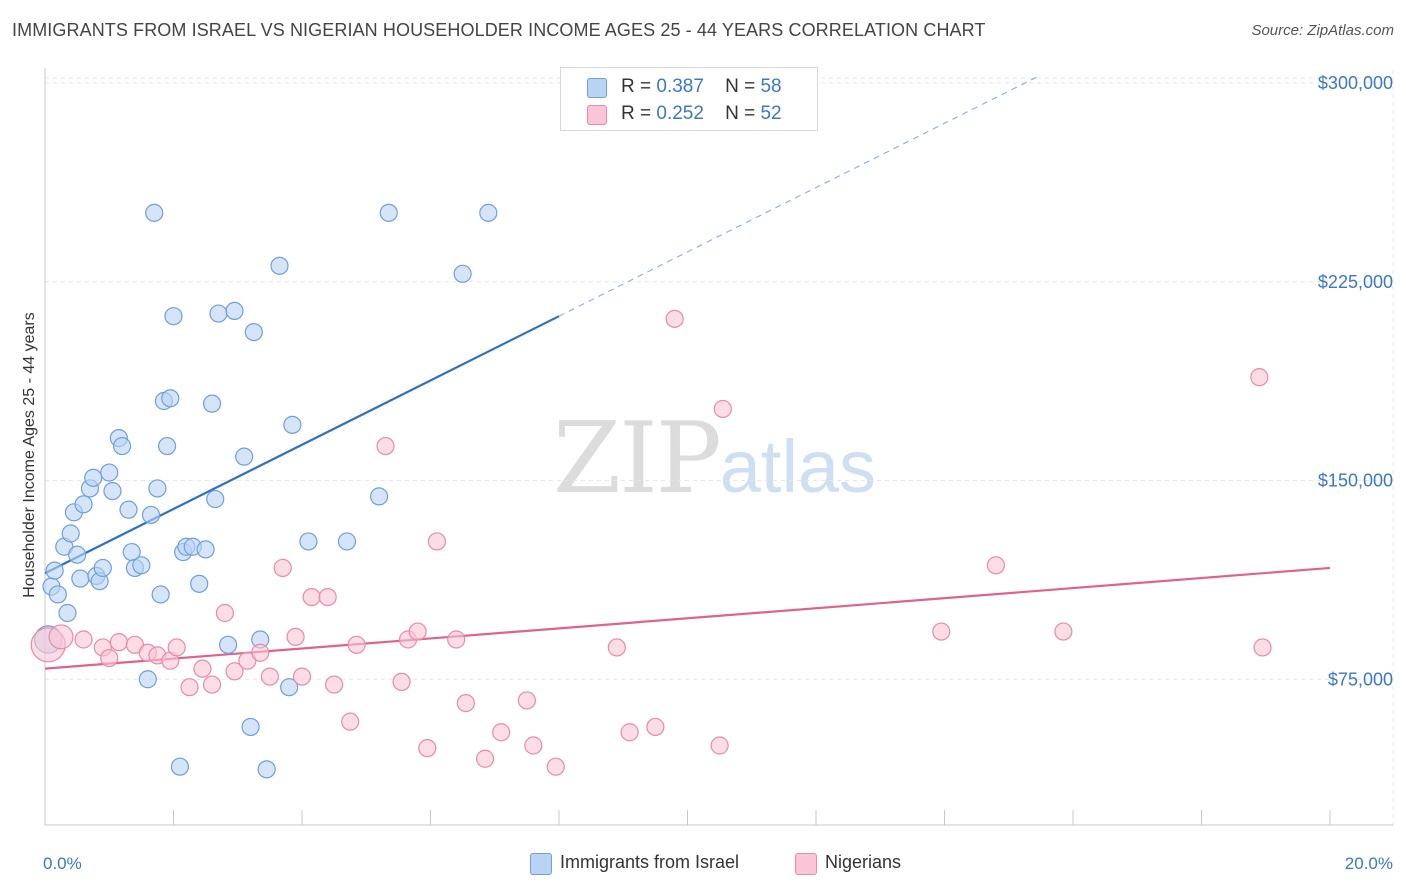 The width and height of the screenshot is (1406, 892). What do you see at coordinates (687, 618) in the screenshot?
I see `trendline-nigeria` at bounding box center [687, 618].